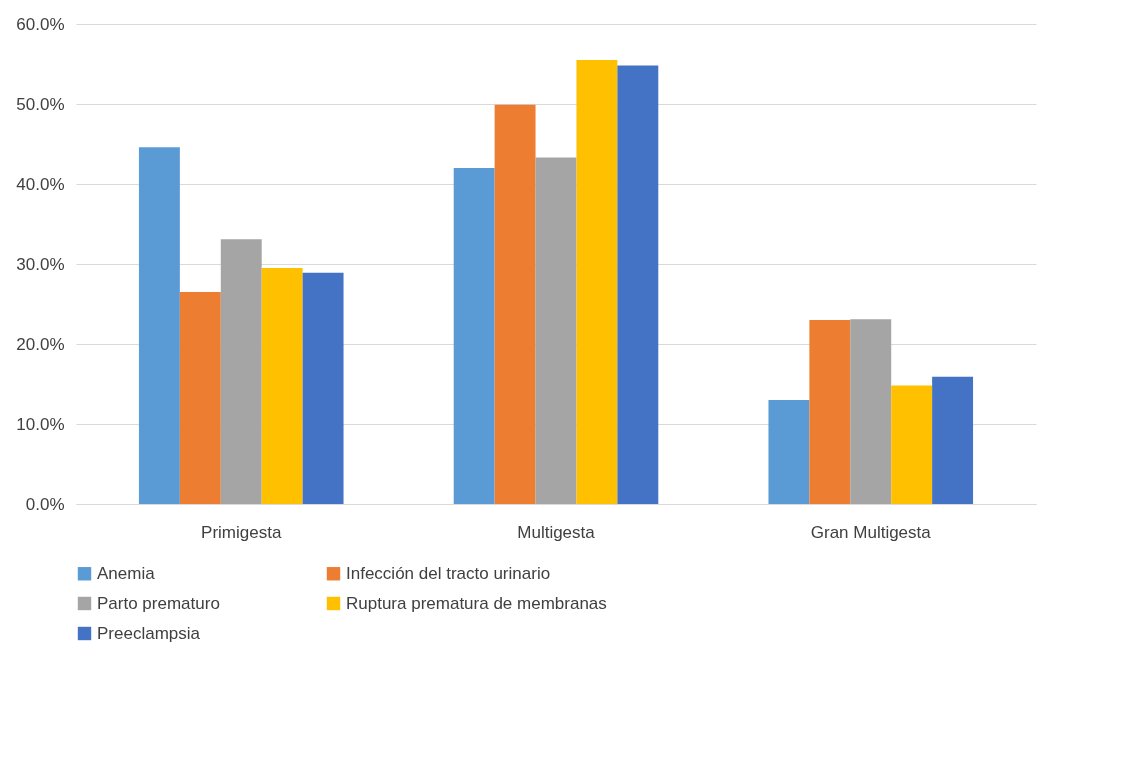 This screenshot has width=1129, height=764. Describe the element at coordinates (40, 424) in the screenshot. I see `y-tick-label: 10.0%` at that location.